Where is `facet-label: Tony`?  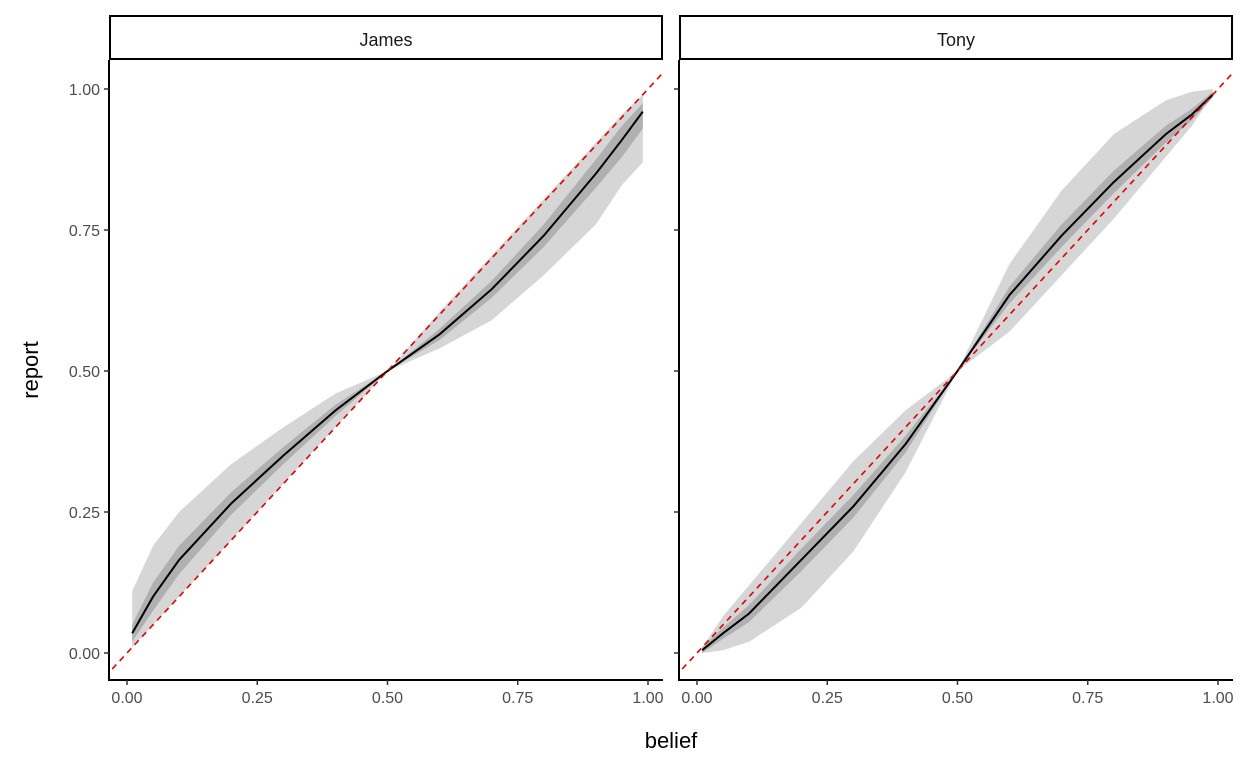 facet-label: Tony is located at coordinates (956, 40).